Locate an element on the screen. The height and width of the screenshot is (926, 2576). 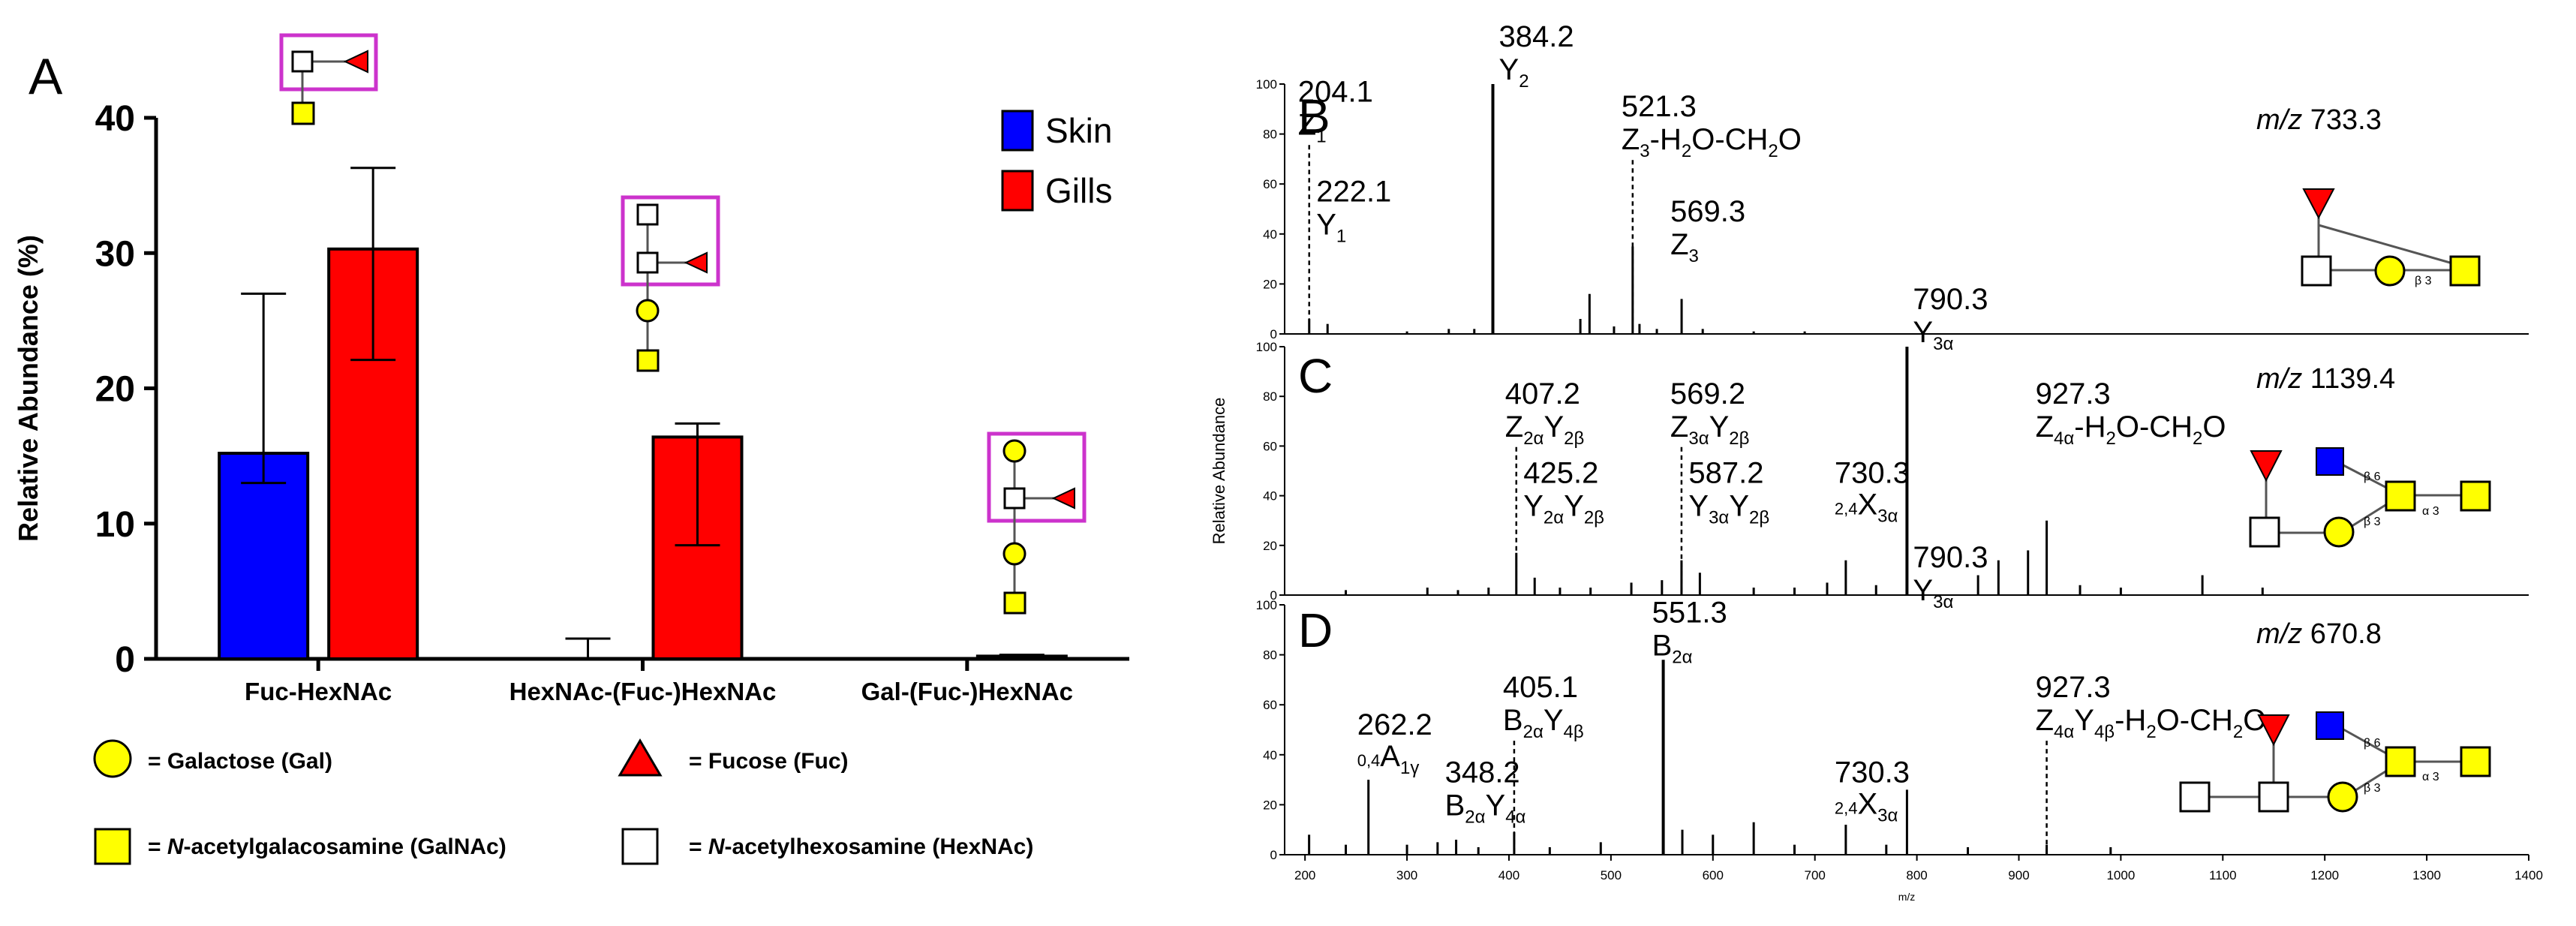
x-axis-label: m/z is located at coordinates (1907, 897).